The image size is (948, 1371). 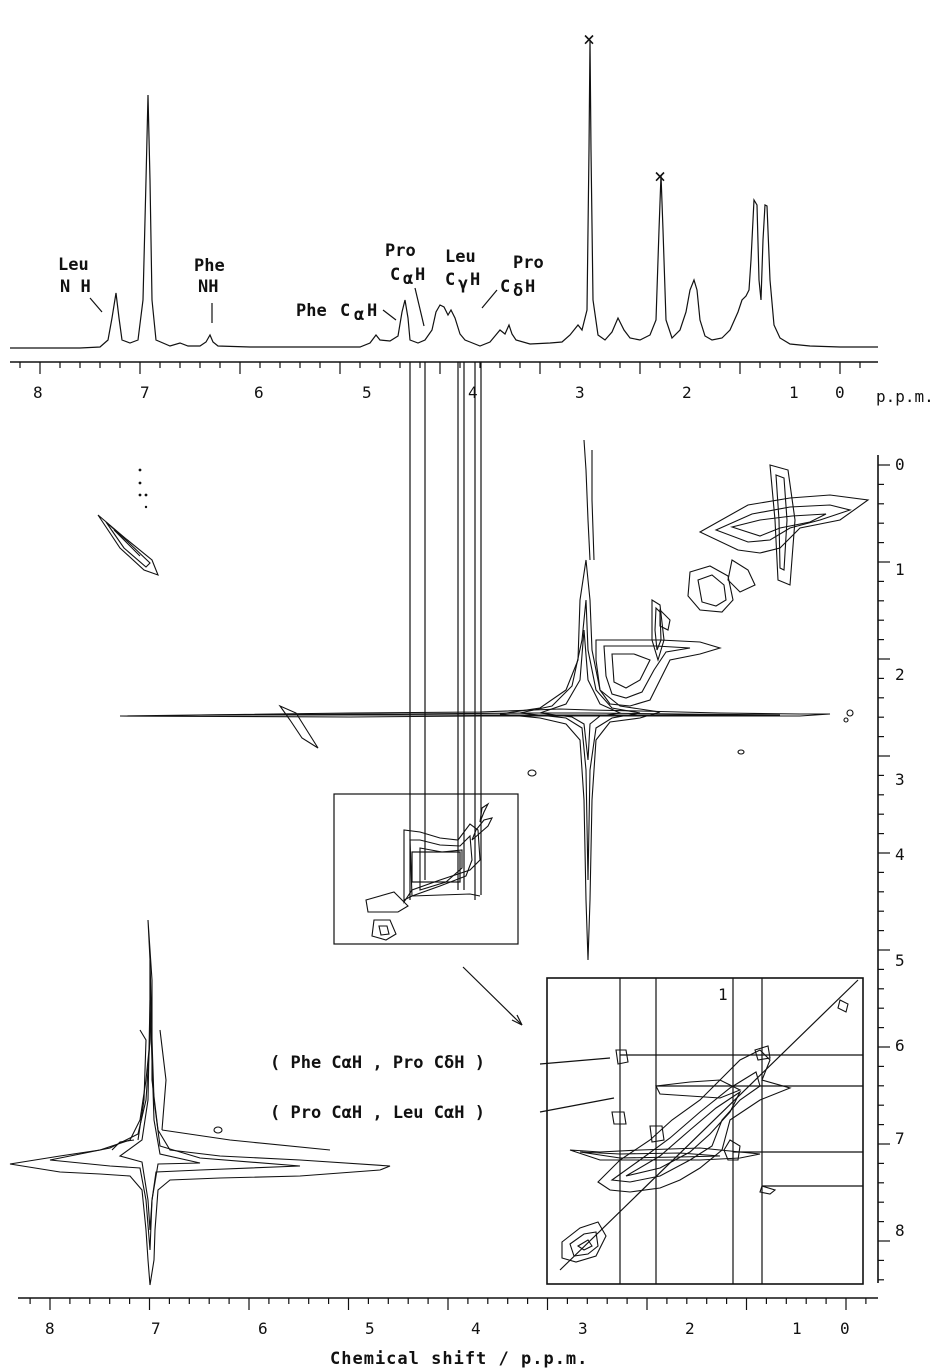 I want to click on top-tick-6: 6, so click(x=259, y=392).